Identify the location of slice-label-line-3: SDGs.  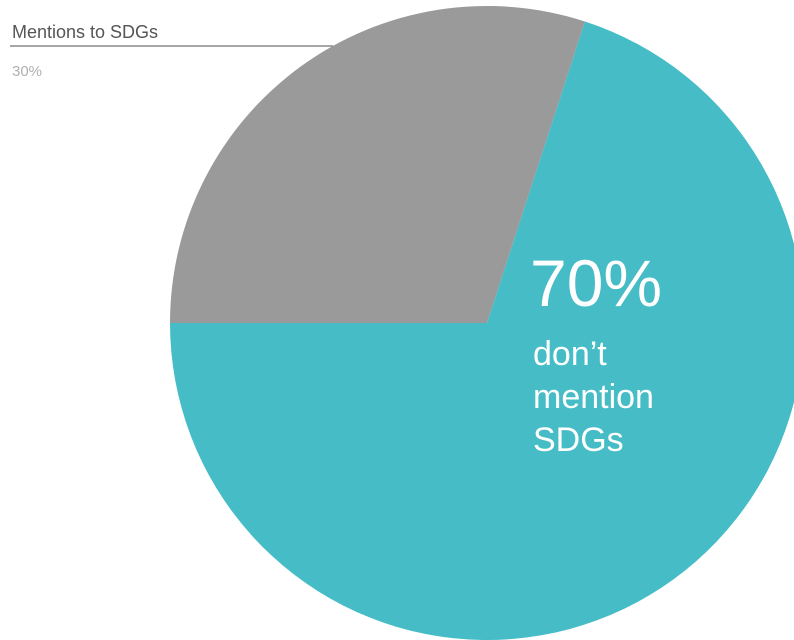
(578, 440).